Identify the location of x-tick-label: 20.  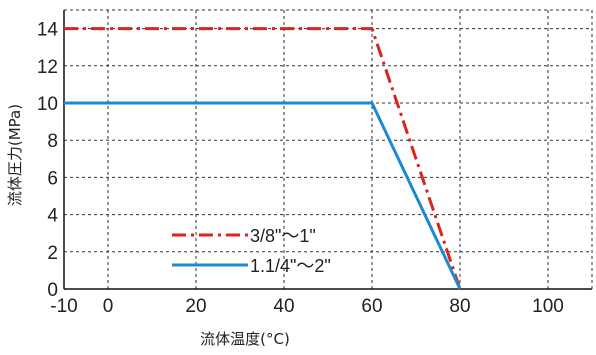
(195, 306).